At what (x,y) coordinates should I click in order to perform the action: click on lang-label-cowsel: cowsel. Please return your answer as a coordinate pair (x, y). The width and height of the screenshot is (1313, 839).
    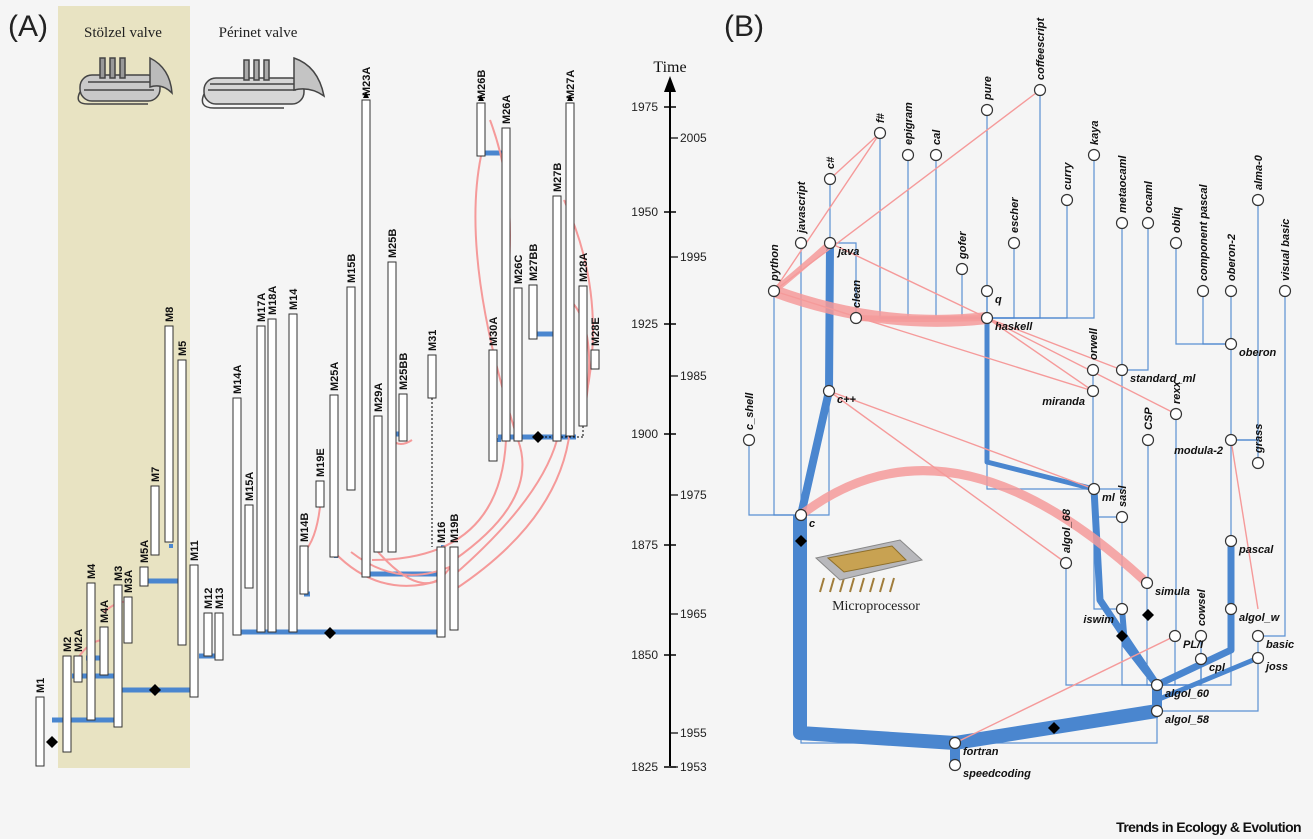
    Looking at the image, I should click on (1202, 607).